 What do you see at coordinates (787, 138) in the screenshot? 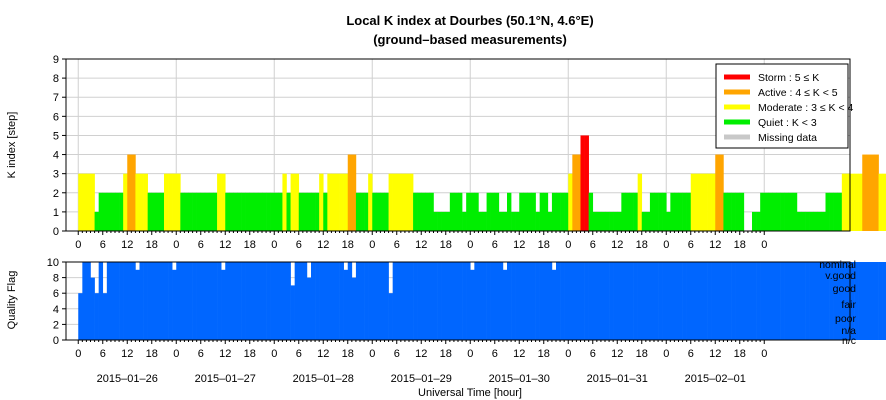
I see `legend-label: Missing data` at bounding box center [787, 138].